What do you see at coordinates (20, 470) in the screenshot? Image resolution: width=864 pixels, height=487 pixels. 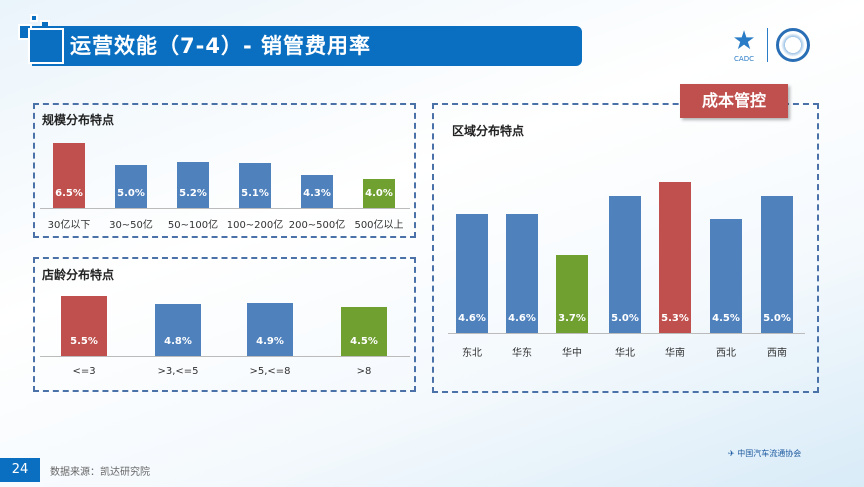 I see `page-number: 24` at bounding box center [20, 470].